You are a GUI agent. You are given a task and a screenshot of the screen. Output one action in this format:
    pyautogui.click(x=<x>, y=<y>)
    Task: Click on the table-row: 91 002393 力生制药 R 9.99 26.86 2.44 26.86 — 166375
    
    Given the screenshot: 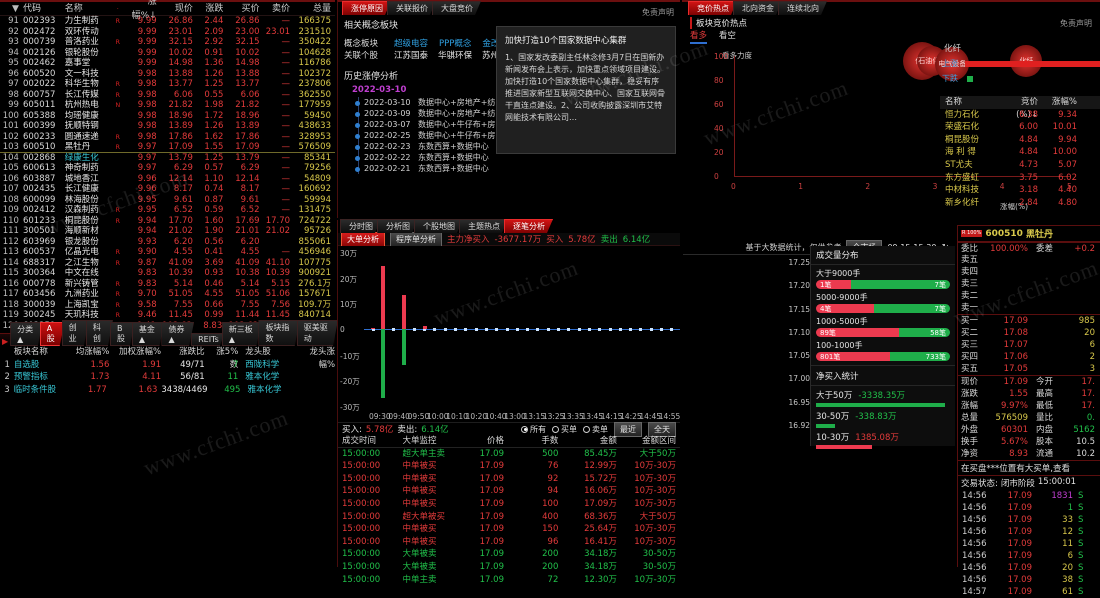 What is the action you would take?
    pyautogui.click(x=167, y=21)
    